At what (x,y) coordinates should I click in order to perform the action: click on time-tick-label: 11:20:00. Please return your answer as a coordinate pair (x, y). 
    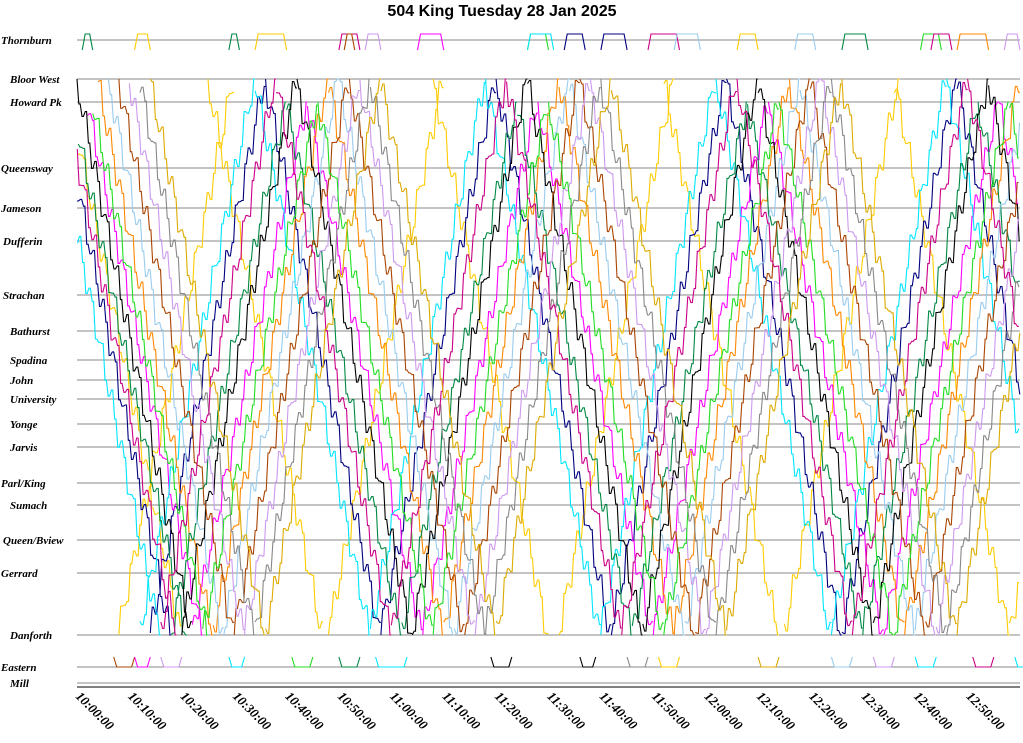
    Looking at the image, I should click on (514, 711).